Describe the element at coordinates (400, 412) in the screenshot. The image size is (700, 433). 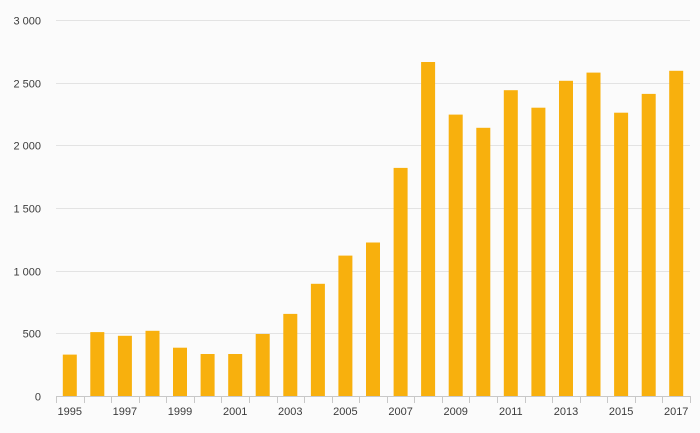
I see `x-tick-label: 2007` at that location.